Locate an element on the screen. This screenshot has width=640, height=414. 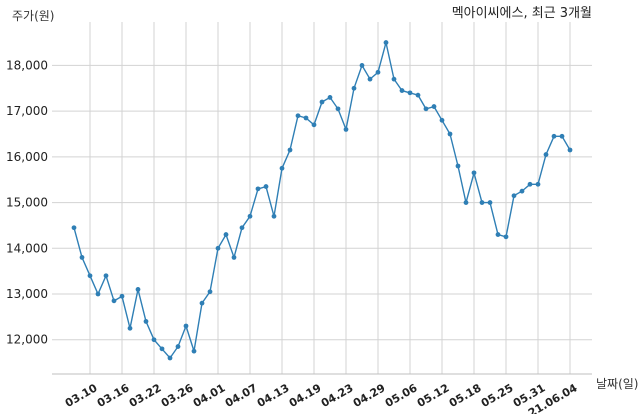
y-tick-label: 12,000 is located at coordinates (27, 340).